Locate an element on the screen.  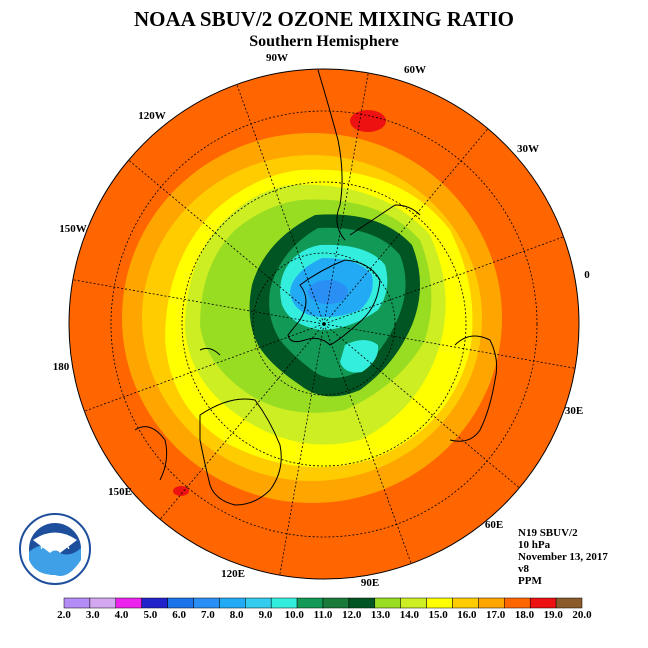
colorbar-tick-label: 20.0 is located at coordinates (582, 615).